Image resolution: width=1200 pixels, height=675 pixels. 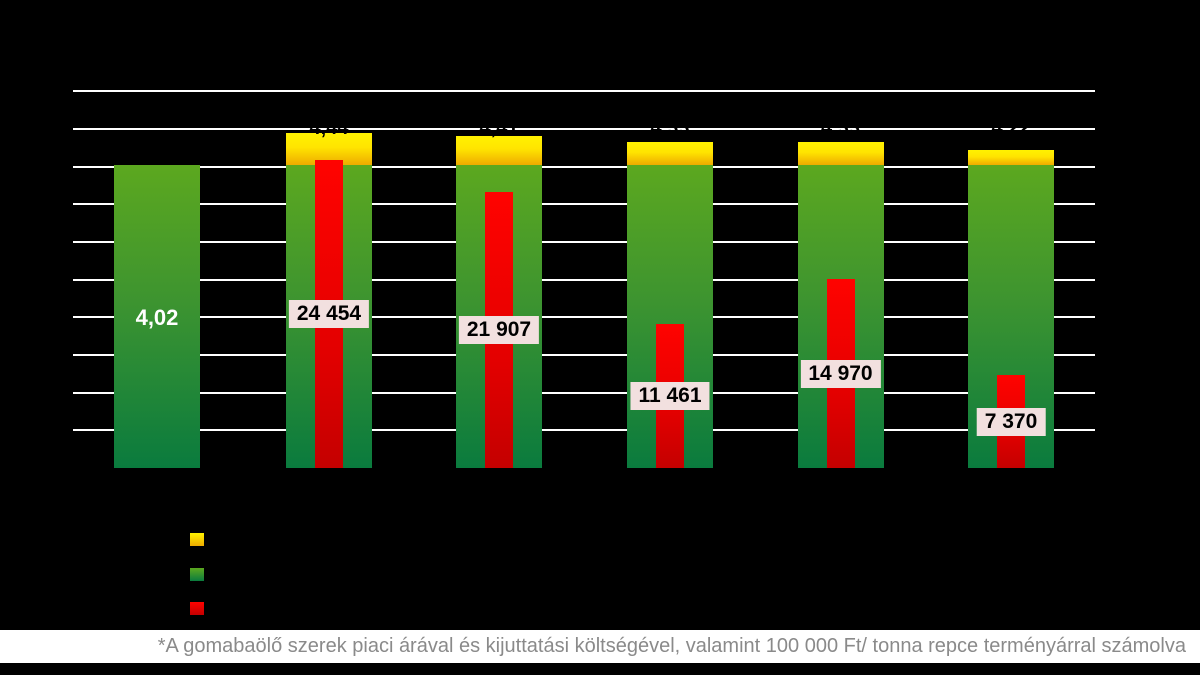 What do you see at coordinates (197, 539) in the screenshot?
I see `yellow-legend-swatch` at bounding box center [197, 539].